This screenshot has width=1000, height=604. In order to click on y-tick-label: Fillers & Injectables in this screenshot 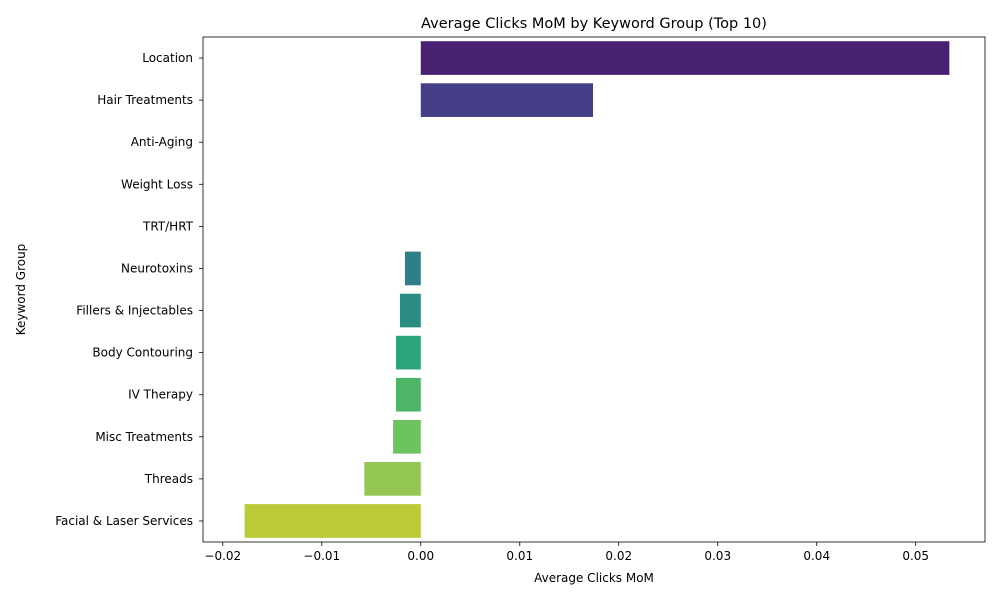, I will do `click(134, 311)`.